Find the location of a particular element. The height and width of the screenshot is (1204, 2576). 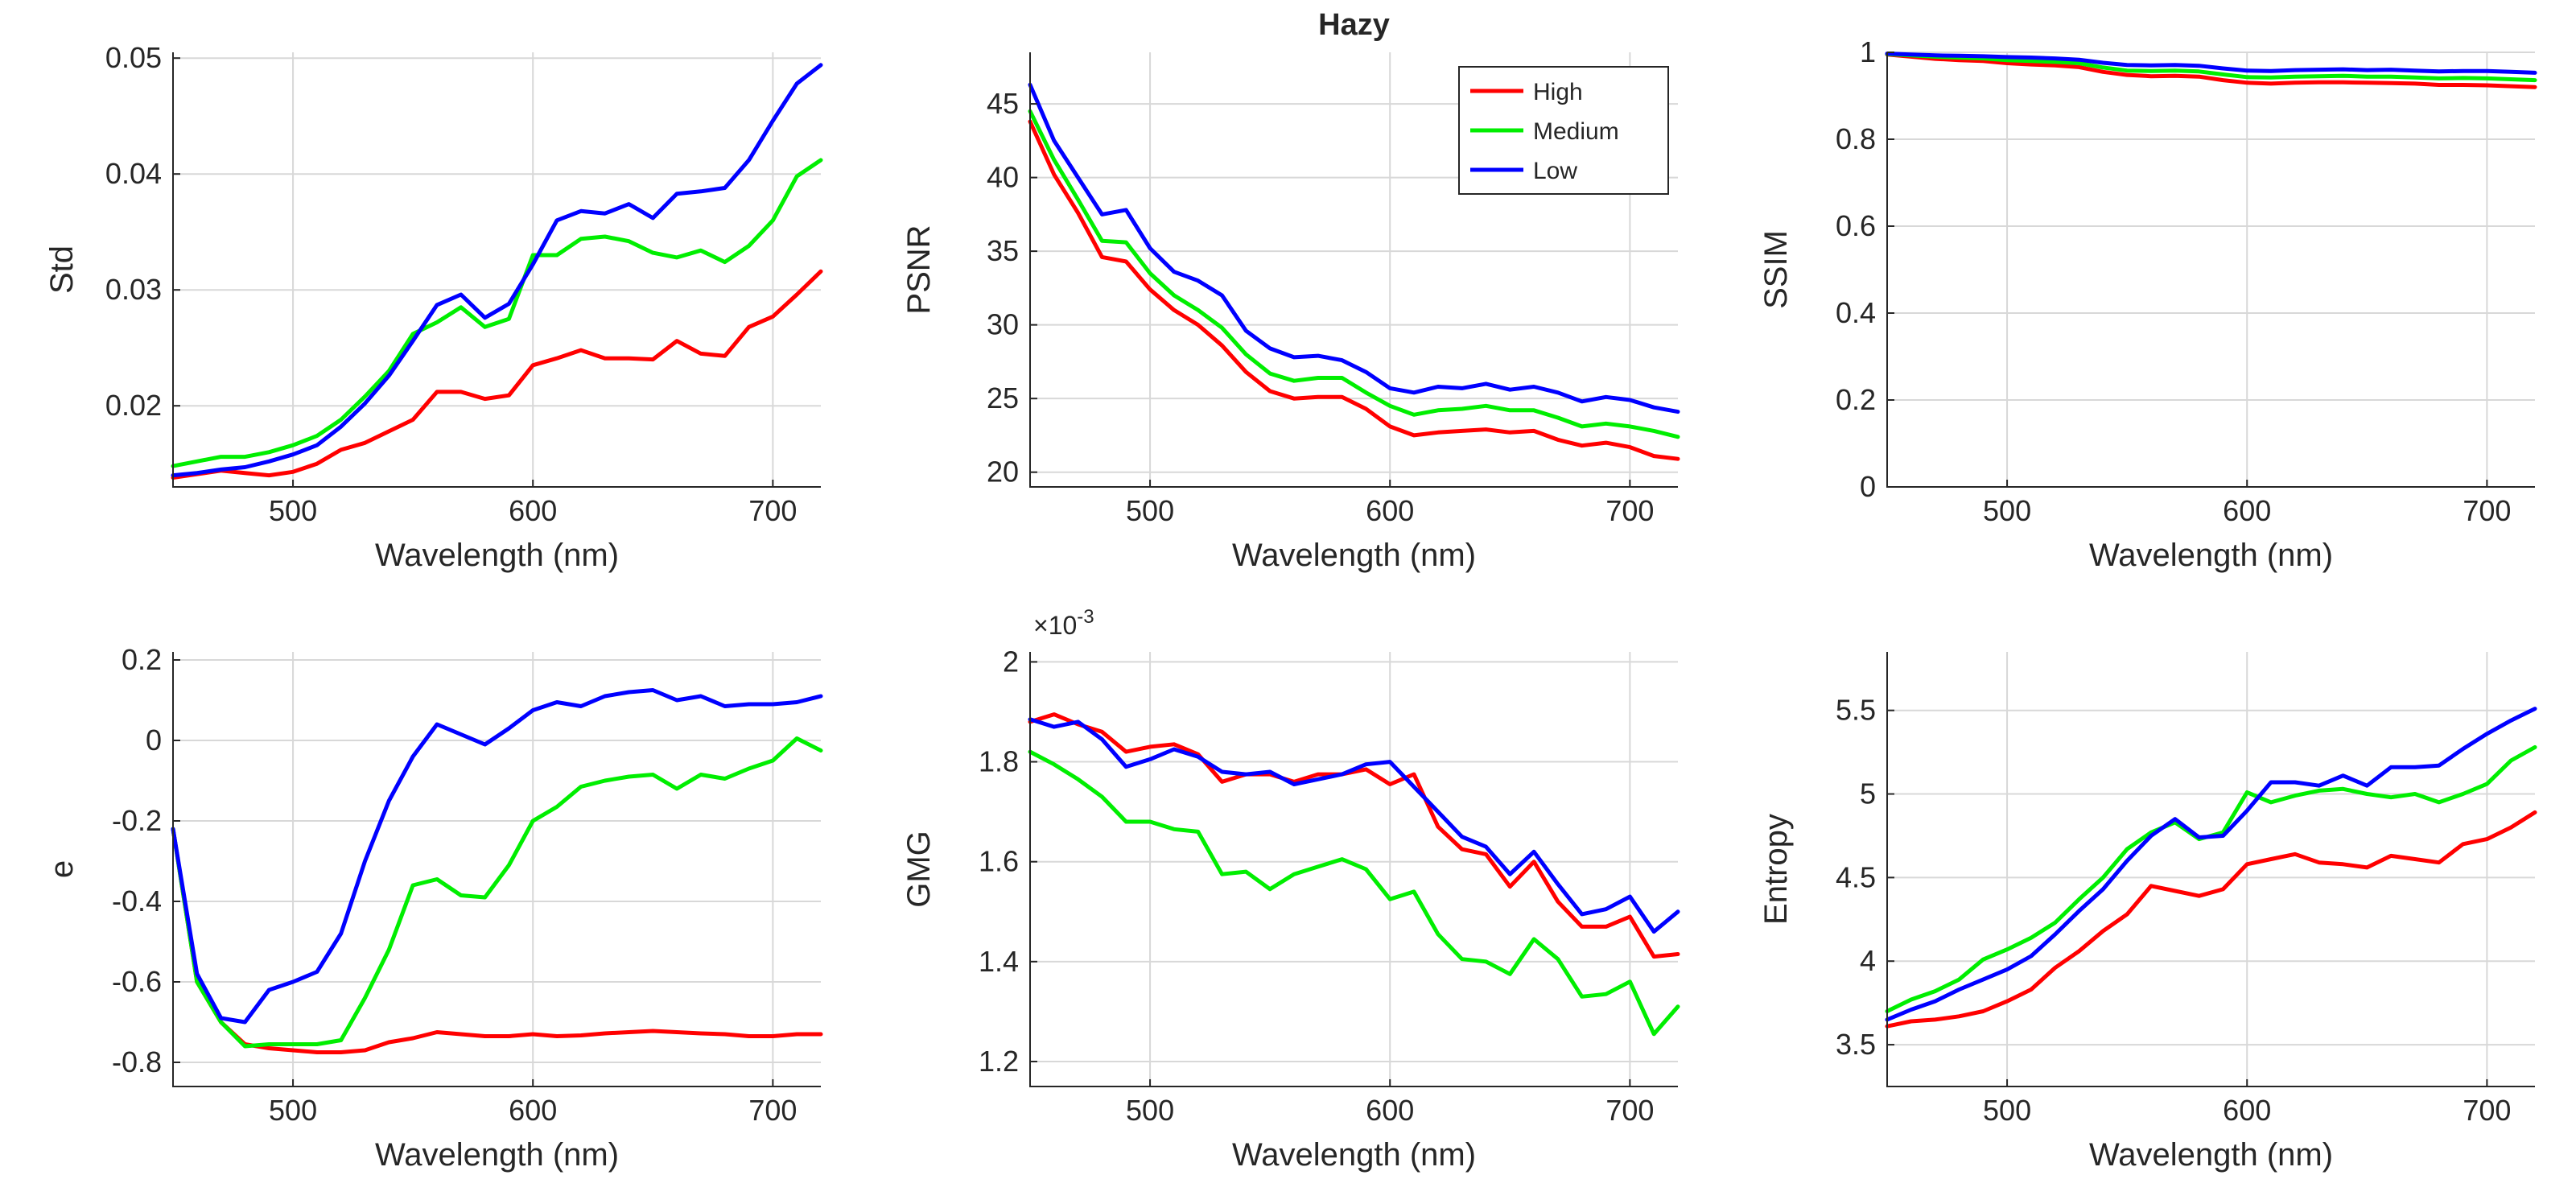

e-x-tick-label: 500 is located at coordinates (293, 1110).